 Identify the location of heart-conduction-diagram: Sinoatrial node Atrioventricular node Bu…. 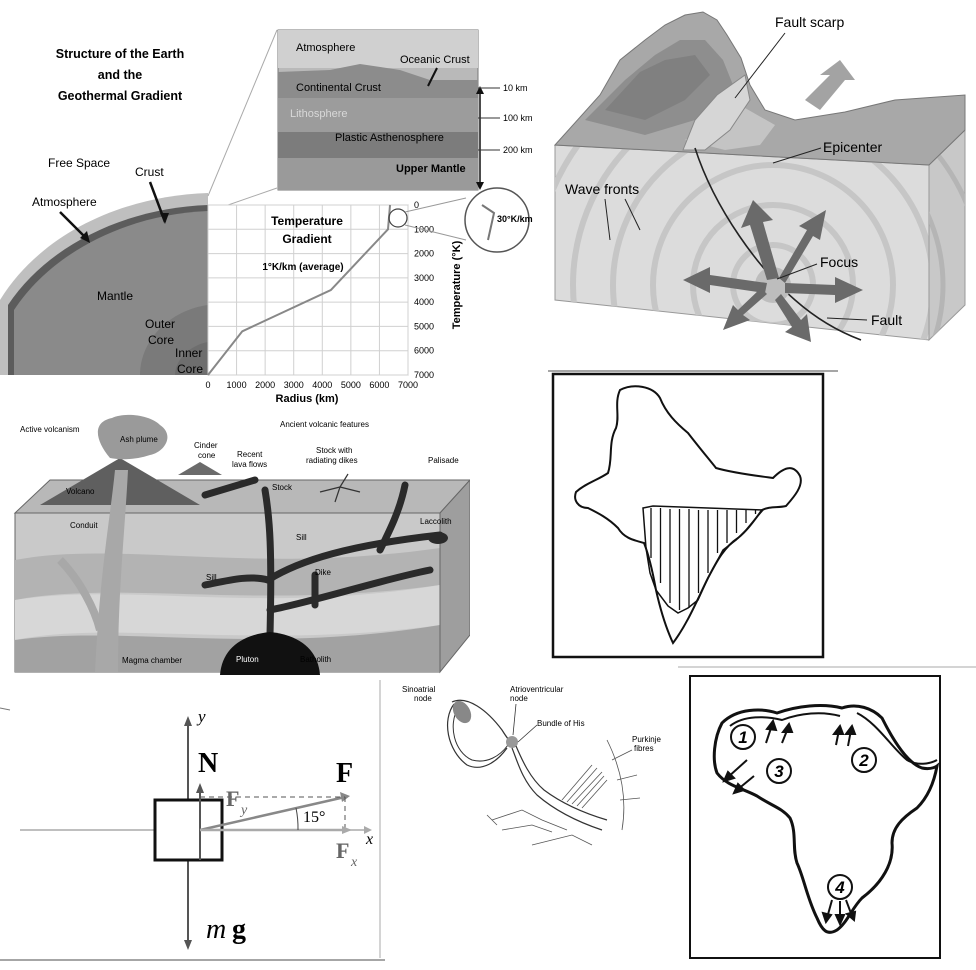
(537, 775).